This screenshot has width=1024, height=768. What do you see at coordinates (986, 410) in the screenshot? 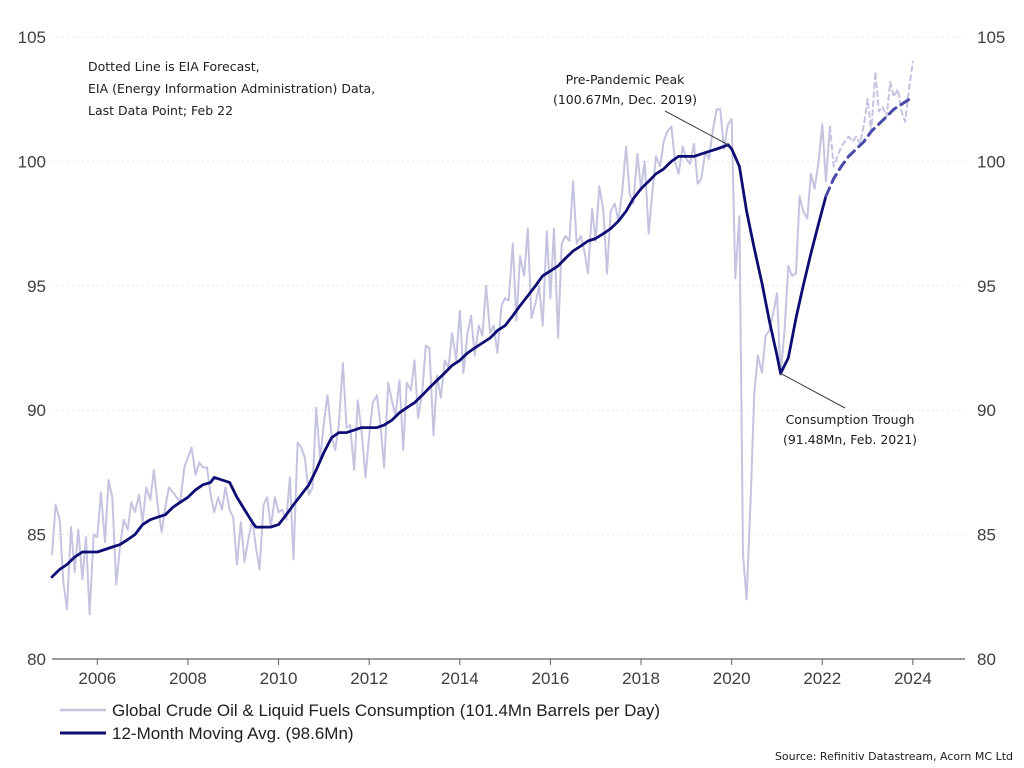
I see `y-tick-label-right: 90` at bounding box center [986, 410].